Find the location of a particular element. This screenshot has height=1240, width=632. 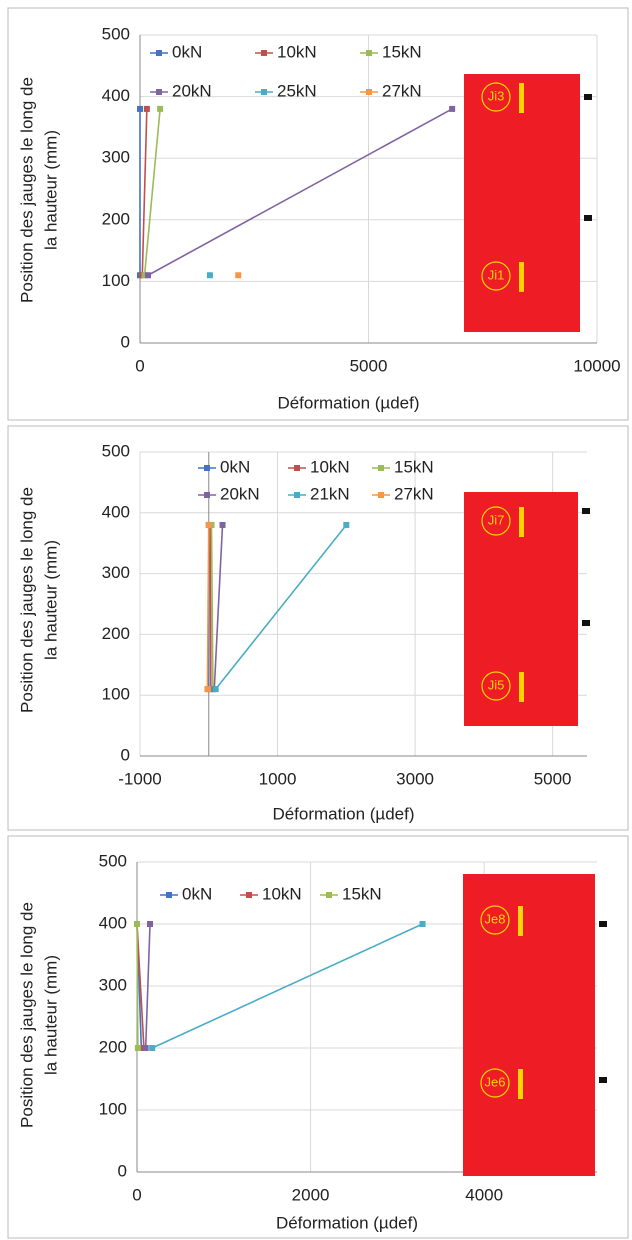

x-tick-label: 3000 is located at coordinates (415, 778).